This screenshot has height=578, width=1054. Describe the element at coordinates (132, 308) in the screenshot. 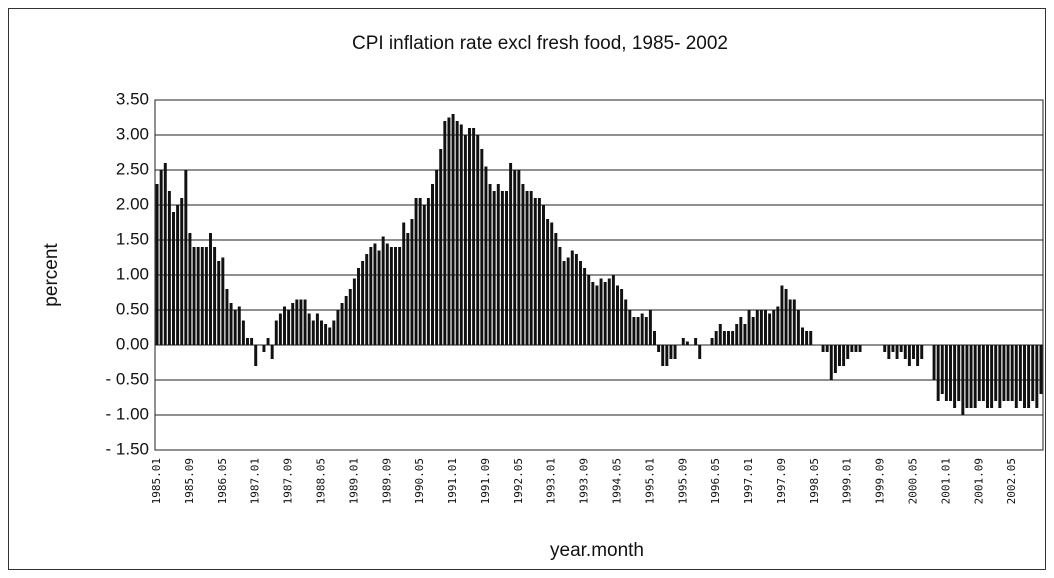

I see `y-tick-label: 0.50` at that location.